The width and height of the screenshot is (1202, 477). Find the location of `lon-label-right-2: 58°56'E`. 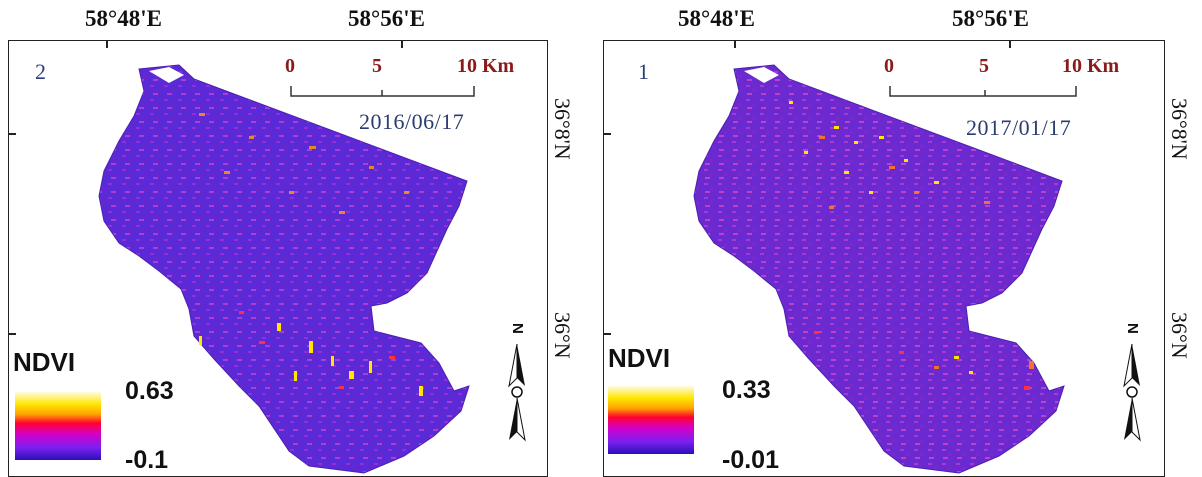

lon-label-right-2: 58°56'E is located at coordinates (990, 18).